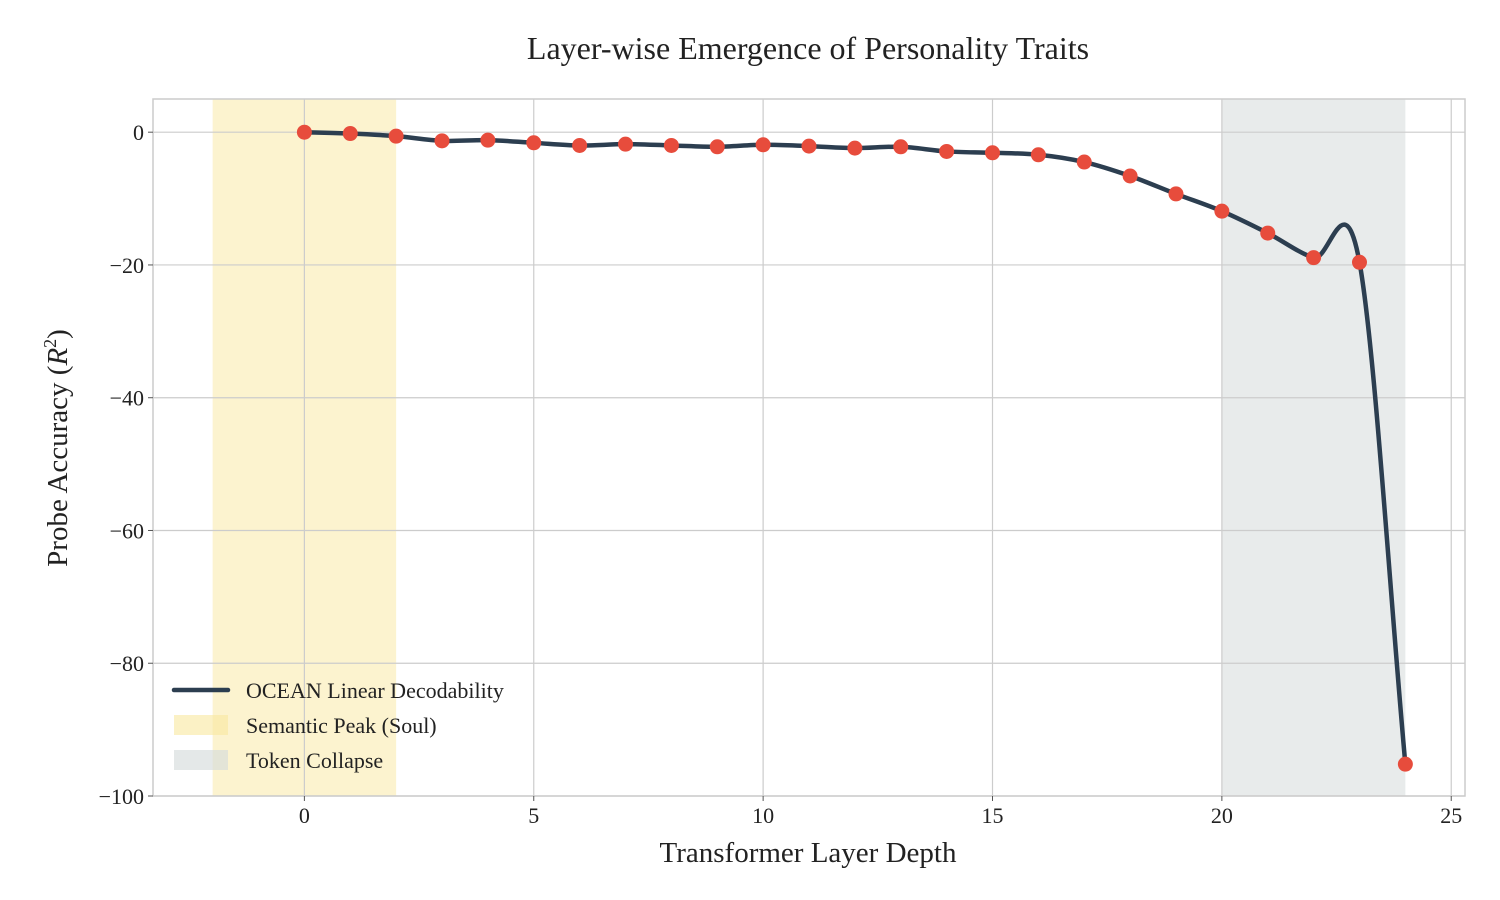 The width and height of the screenshot is (1500, 900). What do you see at coordinates (992, 815) in the screenshot?
I see `x-tick-label: 15` at bounding box center [992, 815].